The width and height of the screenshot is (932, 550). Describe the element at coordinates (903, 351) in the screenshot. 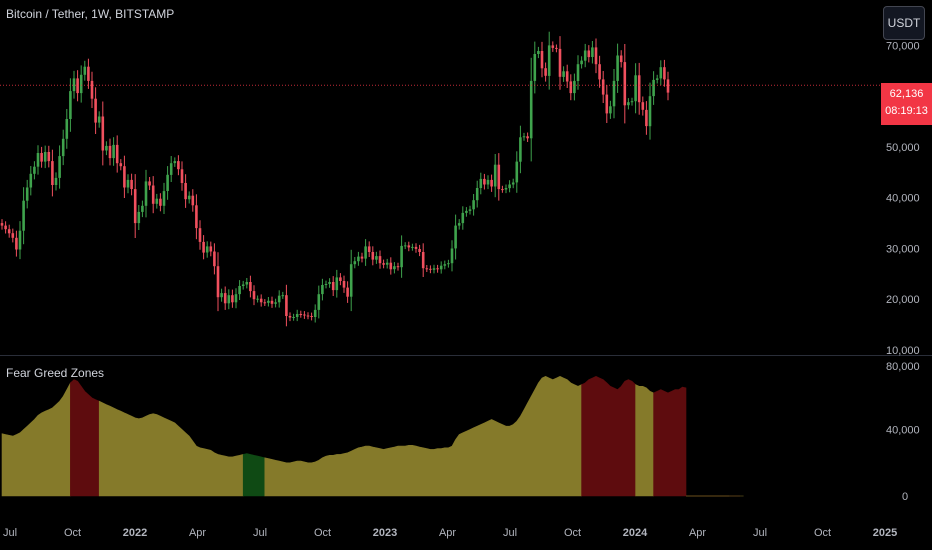

I see `price-axis-label: 10,000` at that location.